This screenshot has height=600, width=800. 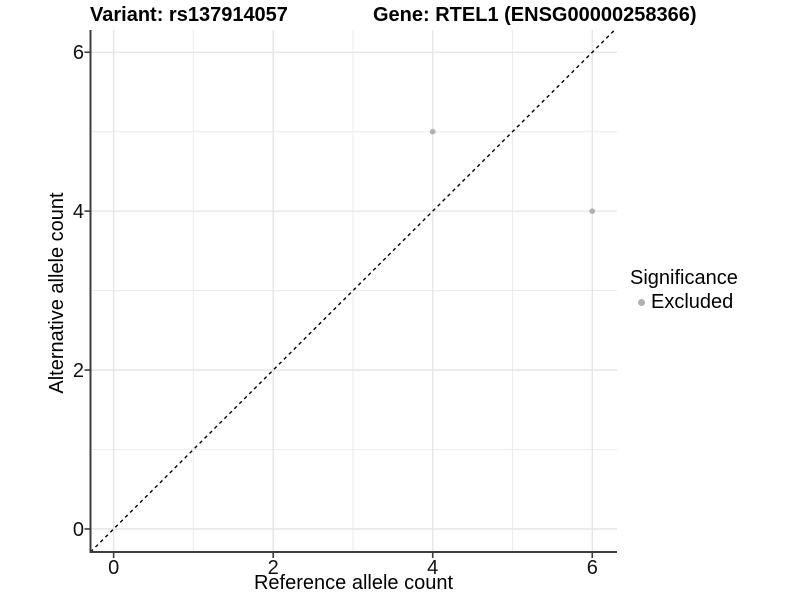 What do you see at coordinates (189, 15) in the screenshot?
I see `plot-title-variant: Variant: rs137914057` at bounding box center [189, 15].